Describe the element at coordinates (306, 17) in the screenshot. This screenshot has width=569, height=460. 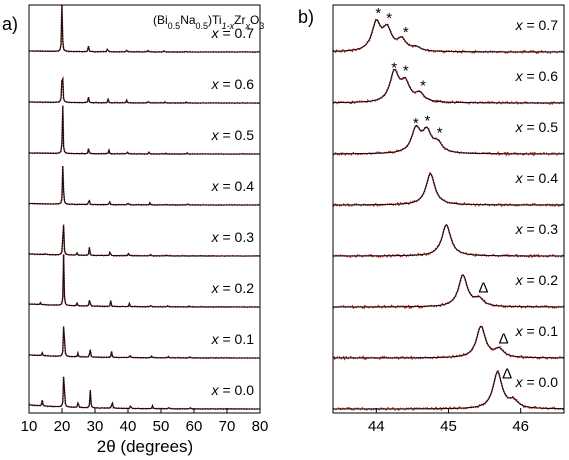
I see `panel-label-b: b)` at that location.